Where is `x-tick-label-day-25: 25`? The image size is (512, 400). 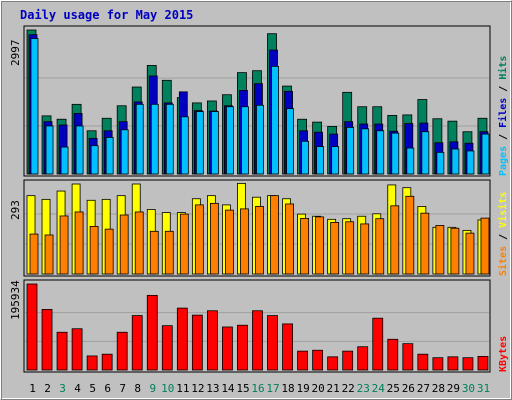 x-tick-label-day-25: 25 is located at coordinates (393, 388).